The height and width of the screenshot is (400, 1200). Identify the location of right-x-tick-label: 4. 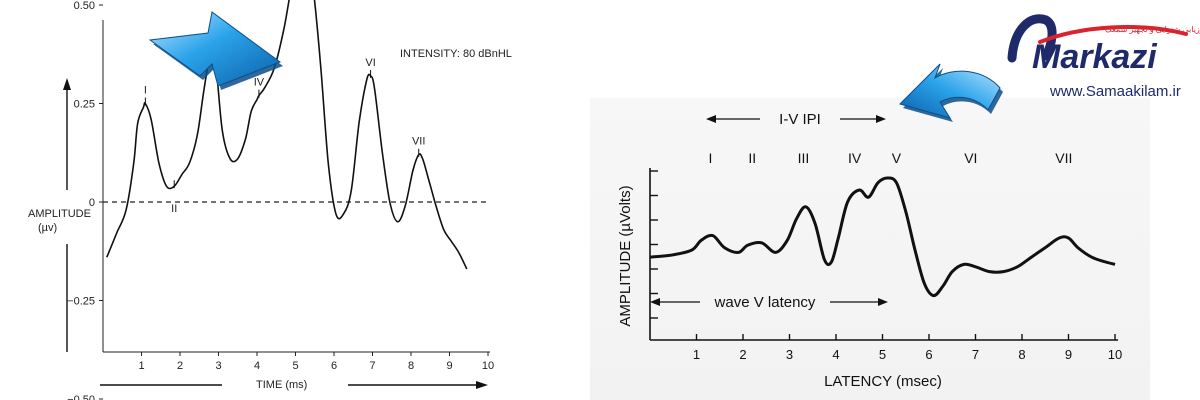
(835, 354).